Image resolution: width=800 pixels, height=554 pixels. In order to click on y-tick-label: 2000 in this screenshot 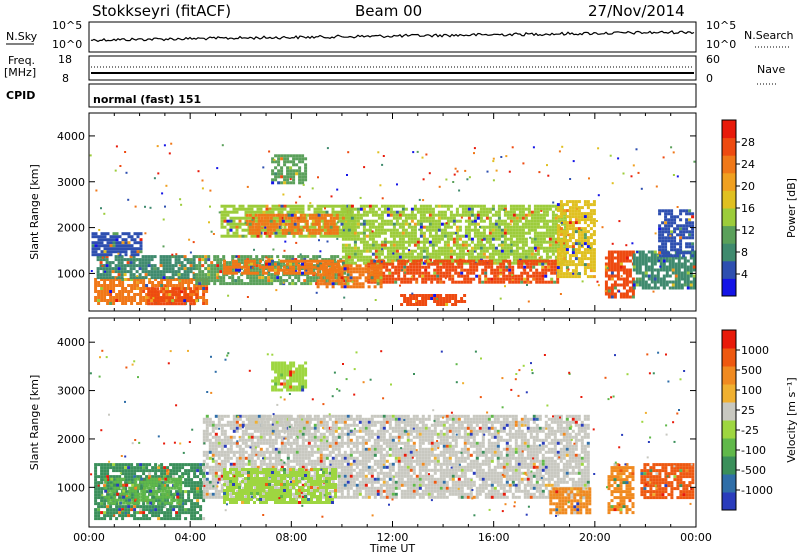, I will do `click(71, 228)`.